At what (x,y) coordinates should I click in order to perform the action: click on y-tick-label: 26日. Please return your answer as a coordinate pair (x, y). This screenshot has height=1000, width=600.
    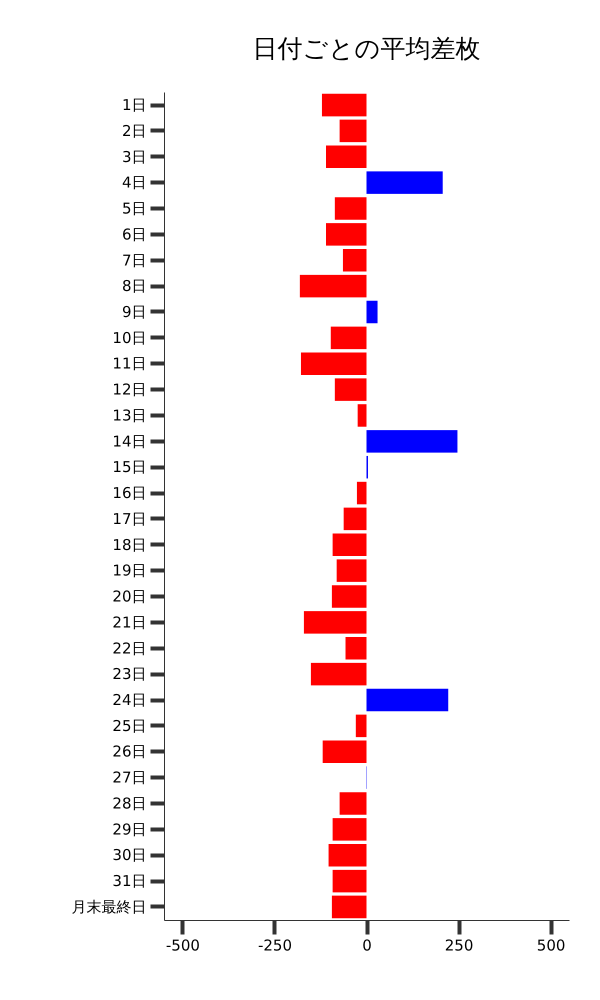
    Looking at the image, I should click on (129, 751).